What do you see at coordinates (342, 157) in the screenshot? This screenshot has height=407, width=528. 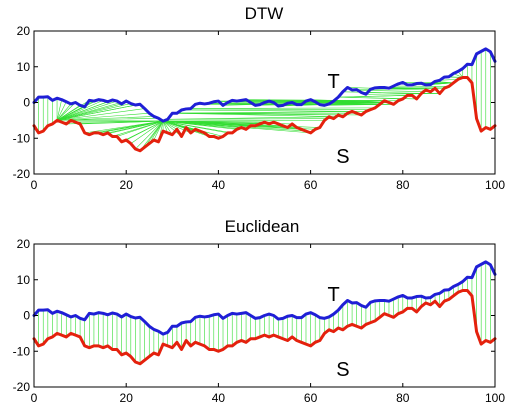 I see `dtw-label-s: S` at bounding box center [342, 157].